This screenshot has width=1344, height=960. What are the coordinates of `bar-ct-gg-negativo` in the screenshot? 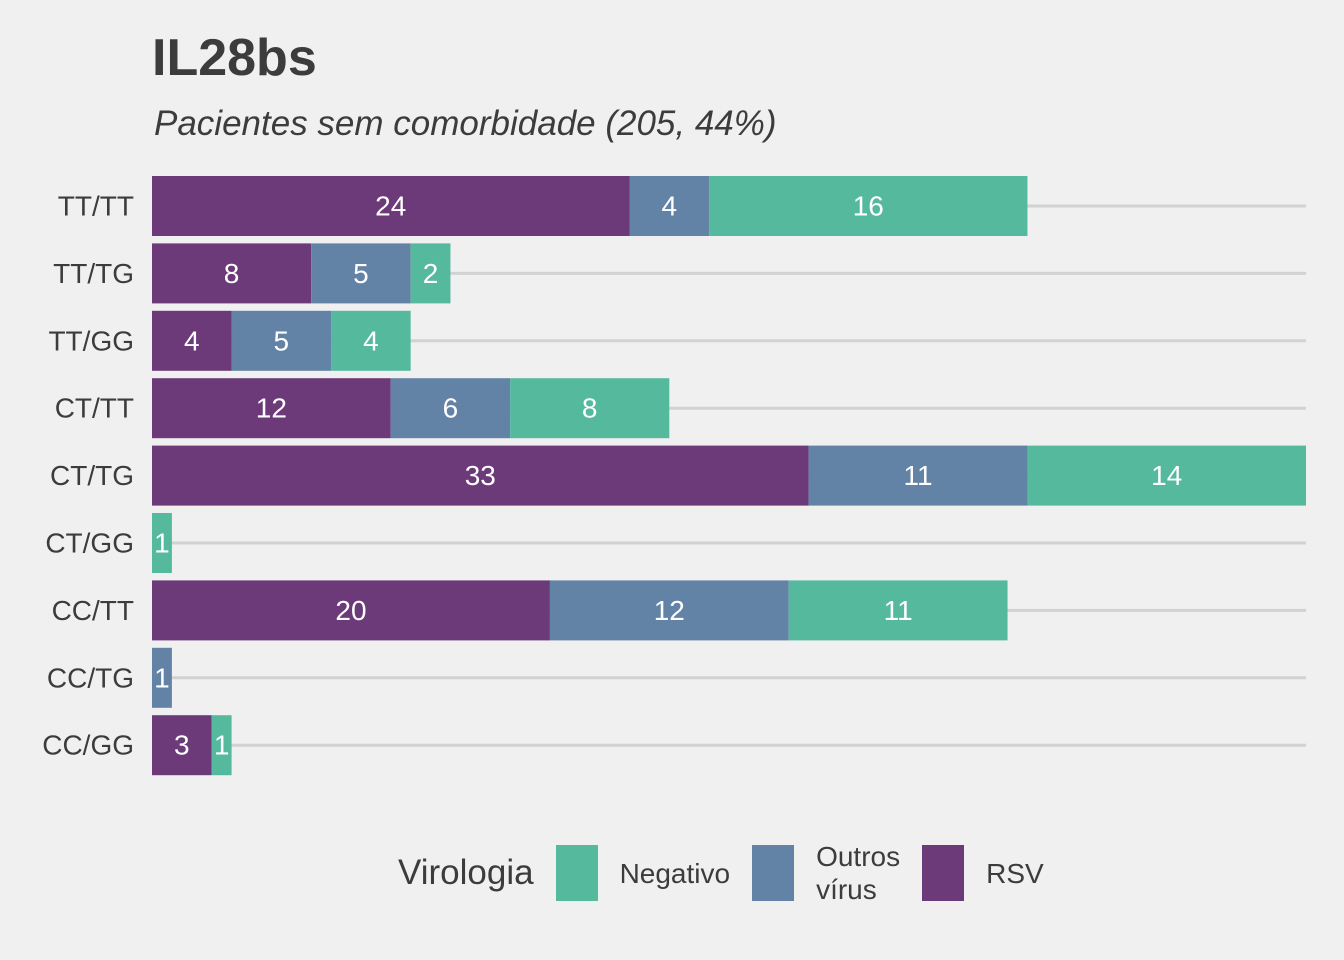 It's located at (162, 543).